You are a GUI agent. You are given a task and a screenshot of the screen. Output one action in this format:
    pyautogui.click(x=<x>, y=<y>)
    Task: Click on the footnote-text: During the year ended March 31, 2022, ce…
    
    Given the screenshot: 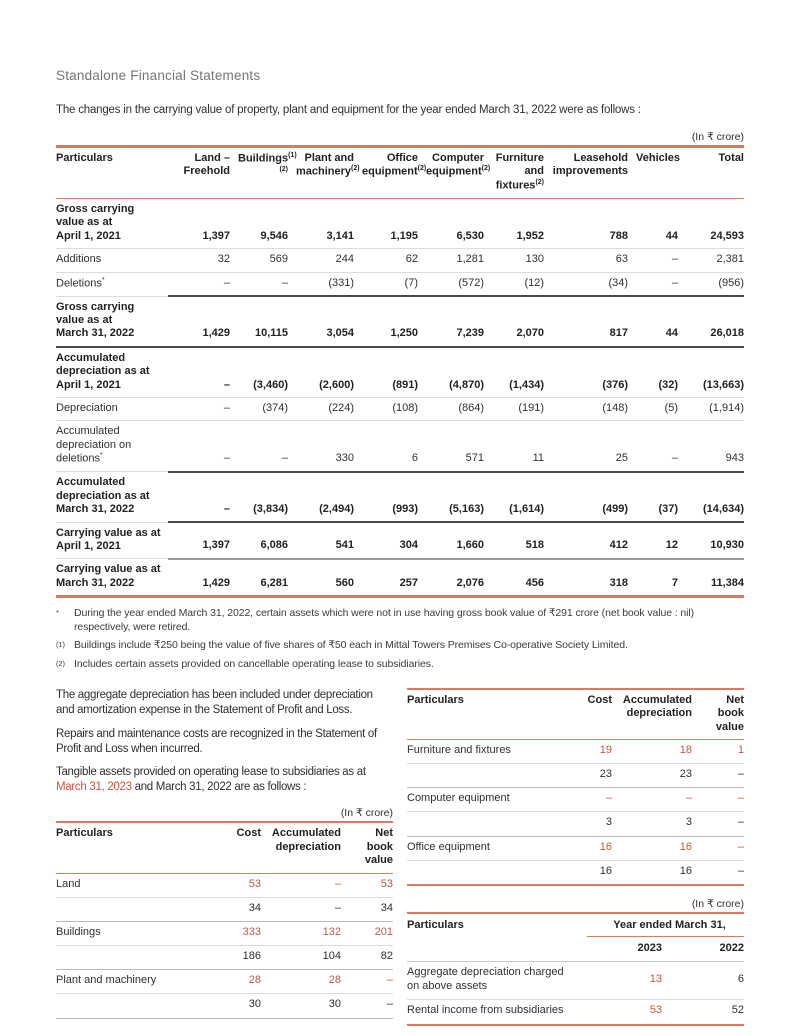 What is the action you would take?
    pyautogui.click(x=384, y=620)
    